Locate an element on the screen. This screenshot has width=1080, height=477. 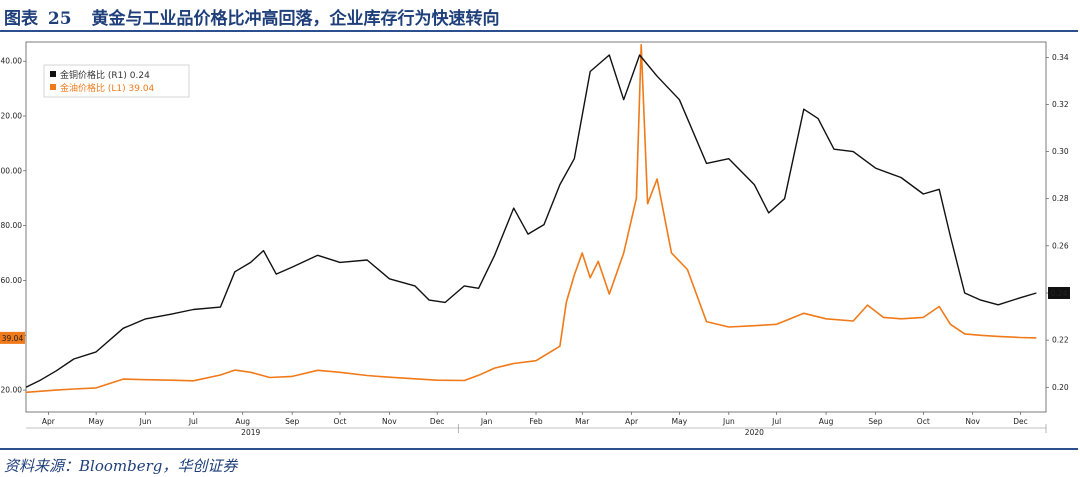
source-note: 资料来源：Bloomberg，华创证券 is located at coordinates (121, 466).